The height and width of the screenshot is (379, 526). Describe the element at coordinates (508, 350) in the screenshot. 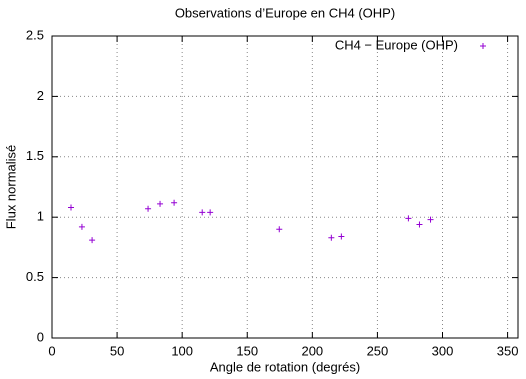

I see `x-tick-label: 350` at that location.